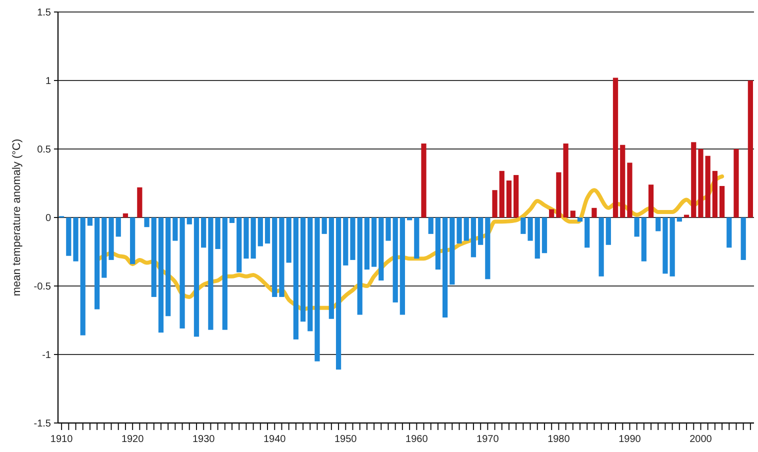 This screenshot has height=452, width=758. Describe the element at coordinates (48, 81) in the screenshot. I see `y-tick-label: 1` at that location.